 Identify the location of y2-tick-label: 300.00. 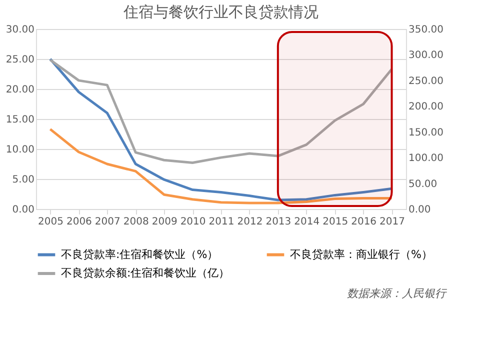
(426, 56).